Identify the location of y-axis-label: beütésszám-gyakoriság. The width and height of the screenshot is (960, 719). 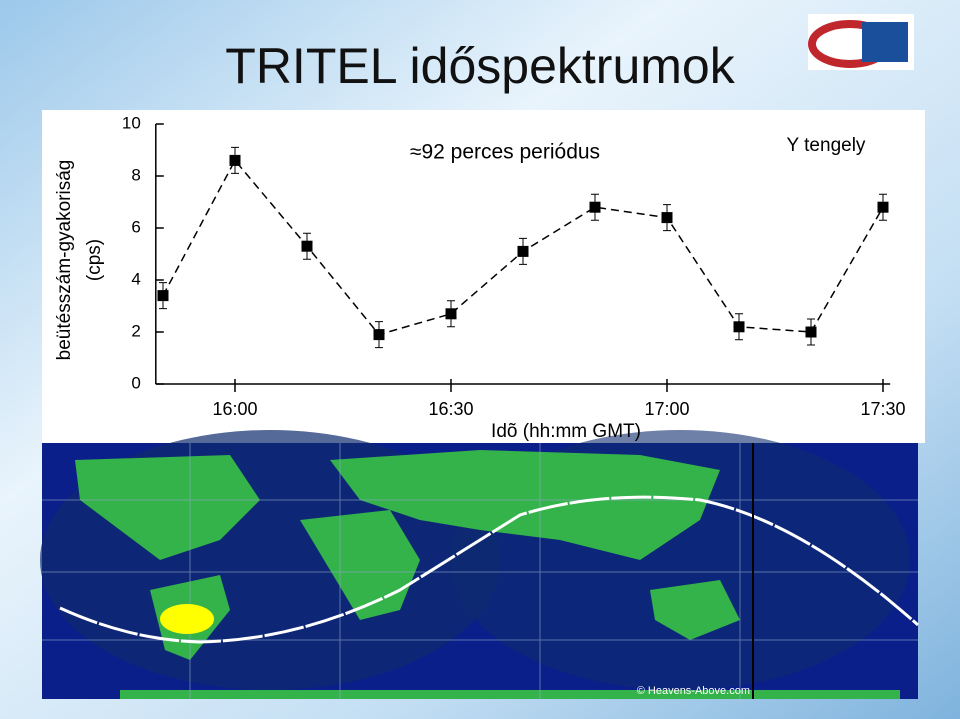
(64, 260).